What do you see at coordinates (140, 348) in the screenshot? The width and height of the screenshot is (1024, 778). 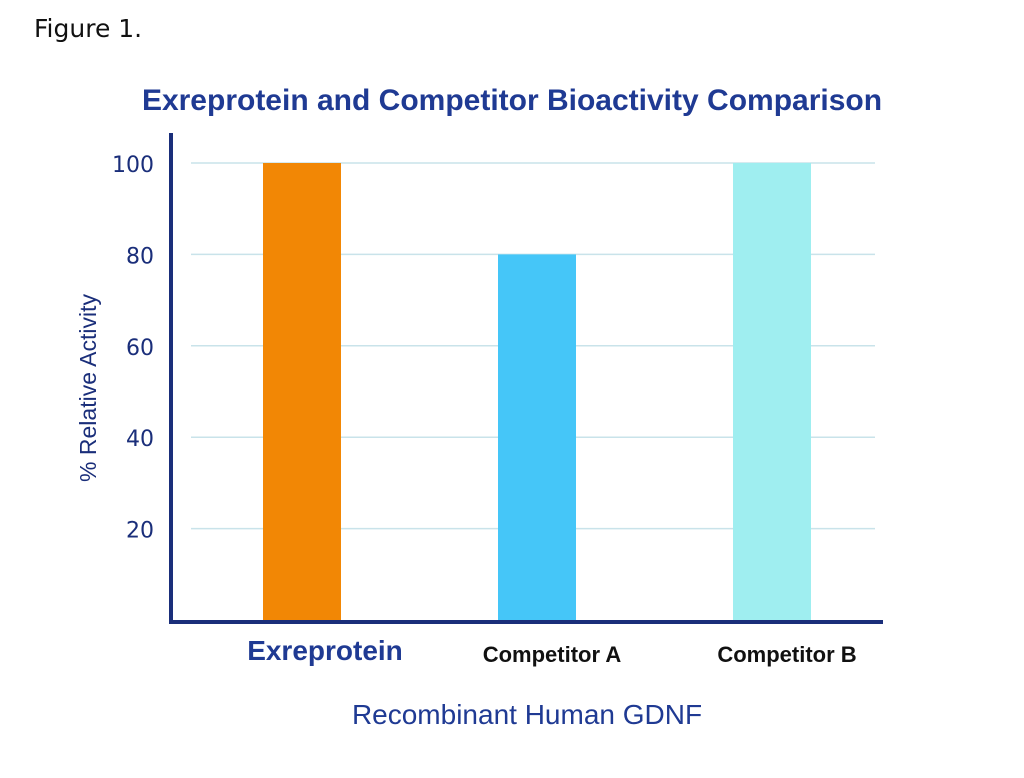 I see `y-tick-label-2: 60` at bounding box center [140, 348].